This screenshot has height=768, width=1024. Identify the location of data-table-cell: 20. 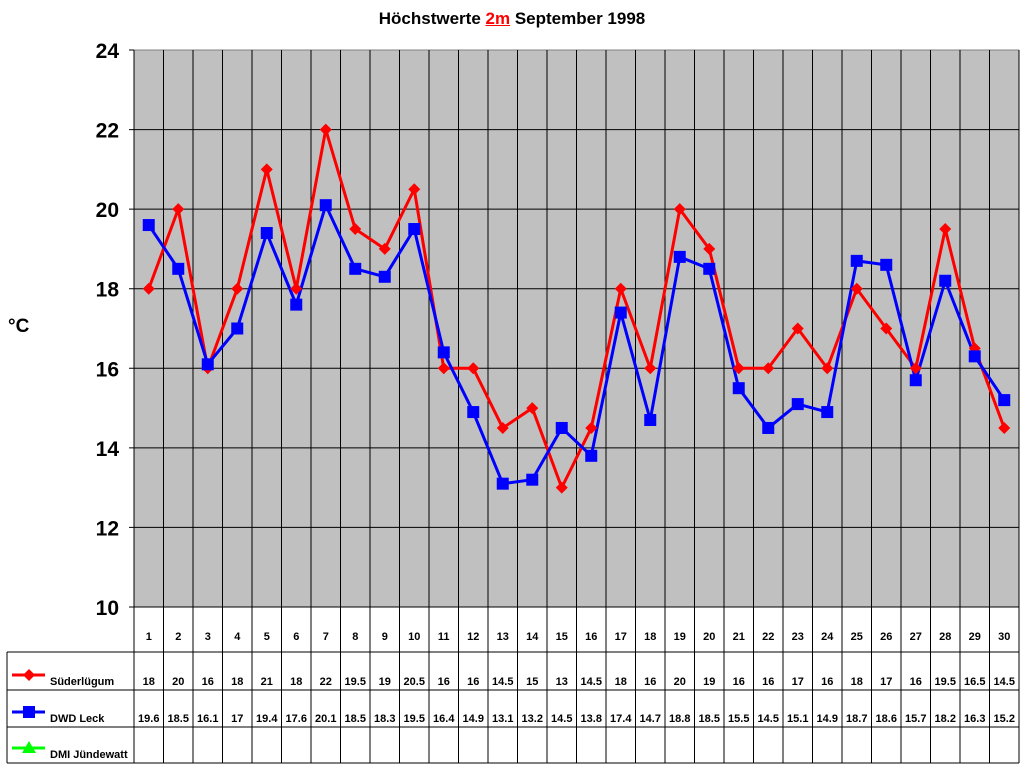
(680, 682).